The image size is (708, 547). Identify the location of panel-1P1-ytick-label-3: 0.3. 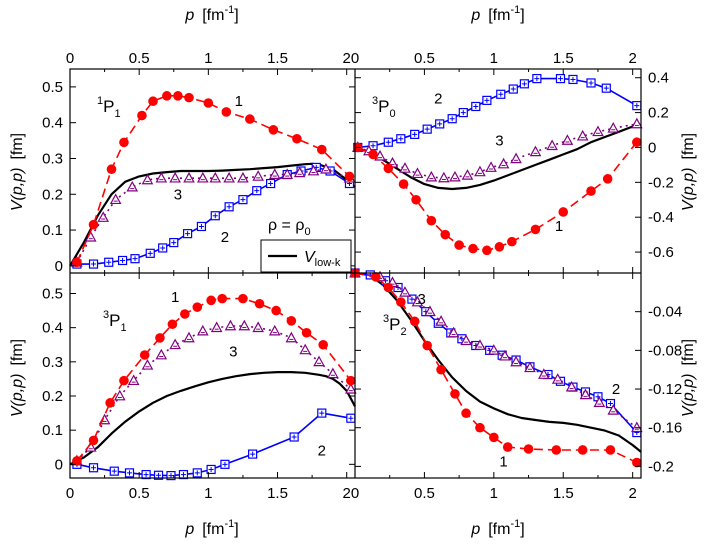
(52, 158).